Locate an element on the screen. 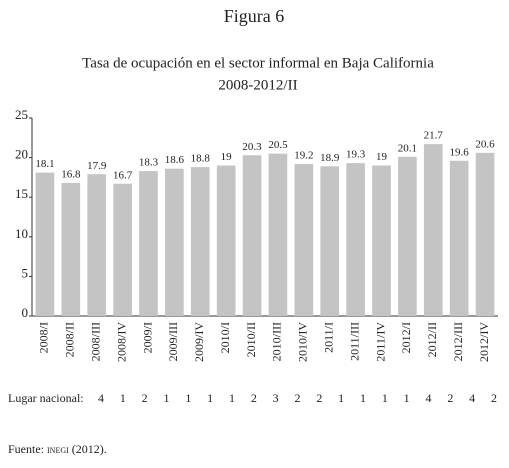  value-label: 17.9 is located at coordinates (97, 166).